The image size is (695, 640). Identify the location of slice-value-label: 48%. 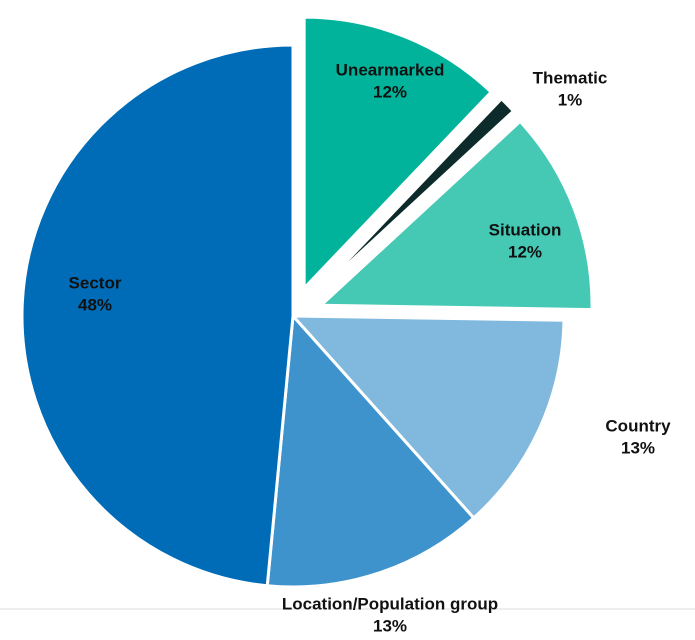
(95, 304).